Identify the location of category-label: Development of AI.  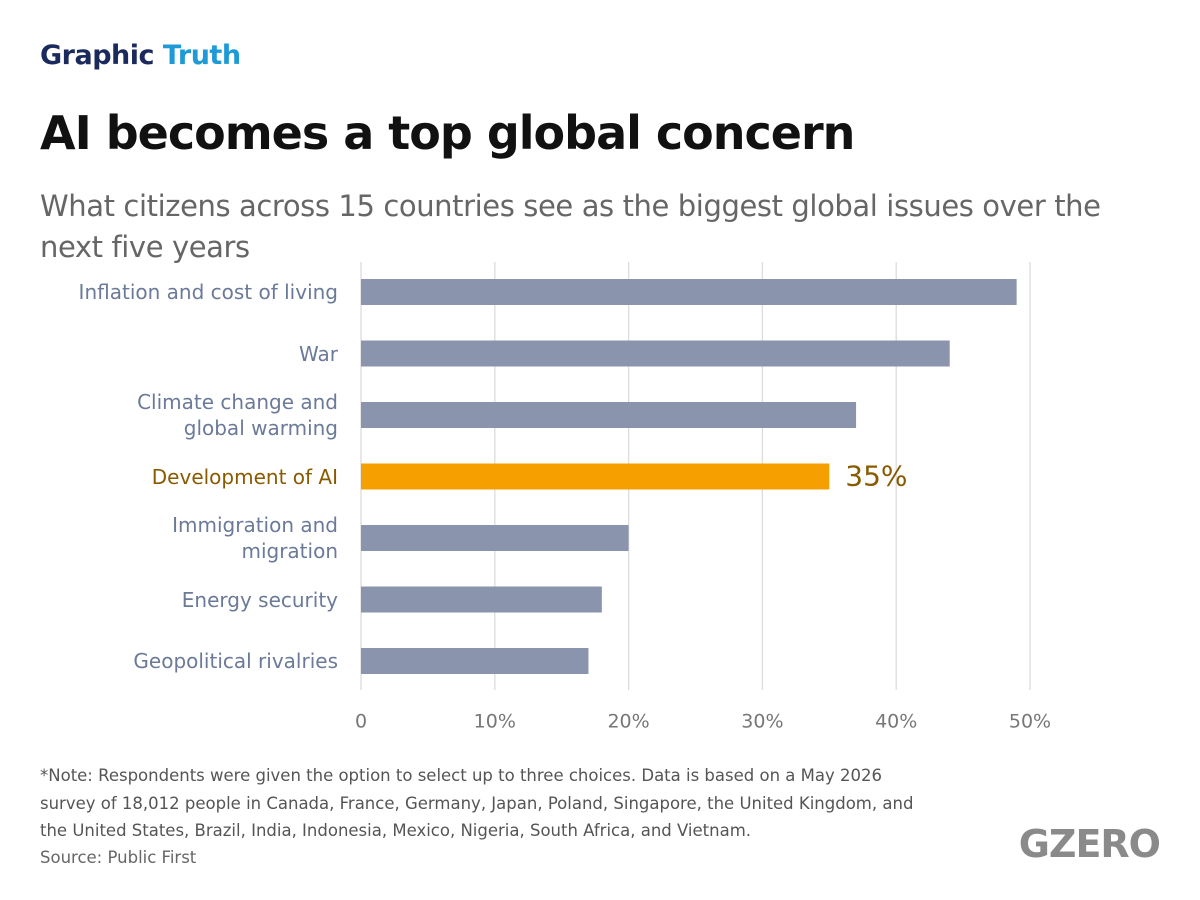
(244, 476).